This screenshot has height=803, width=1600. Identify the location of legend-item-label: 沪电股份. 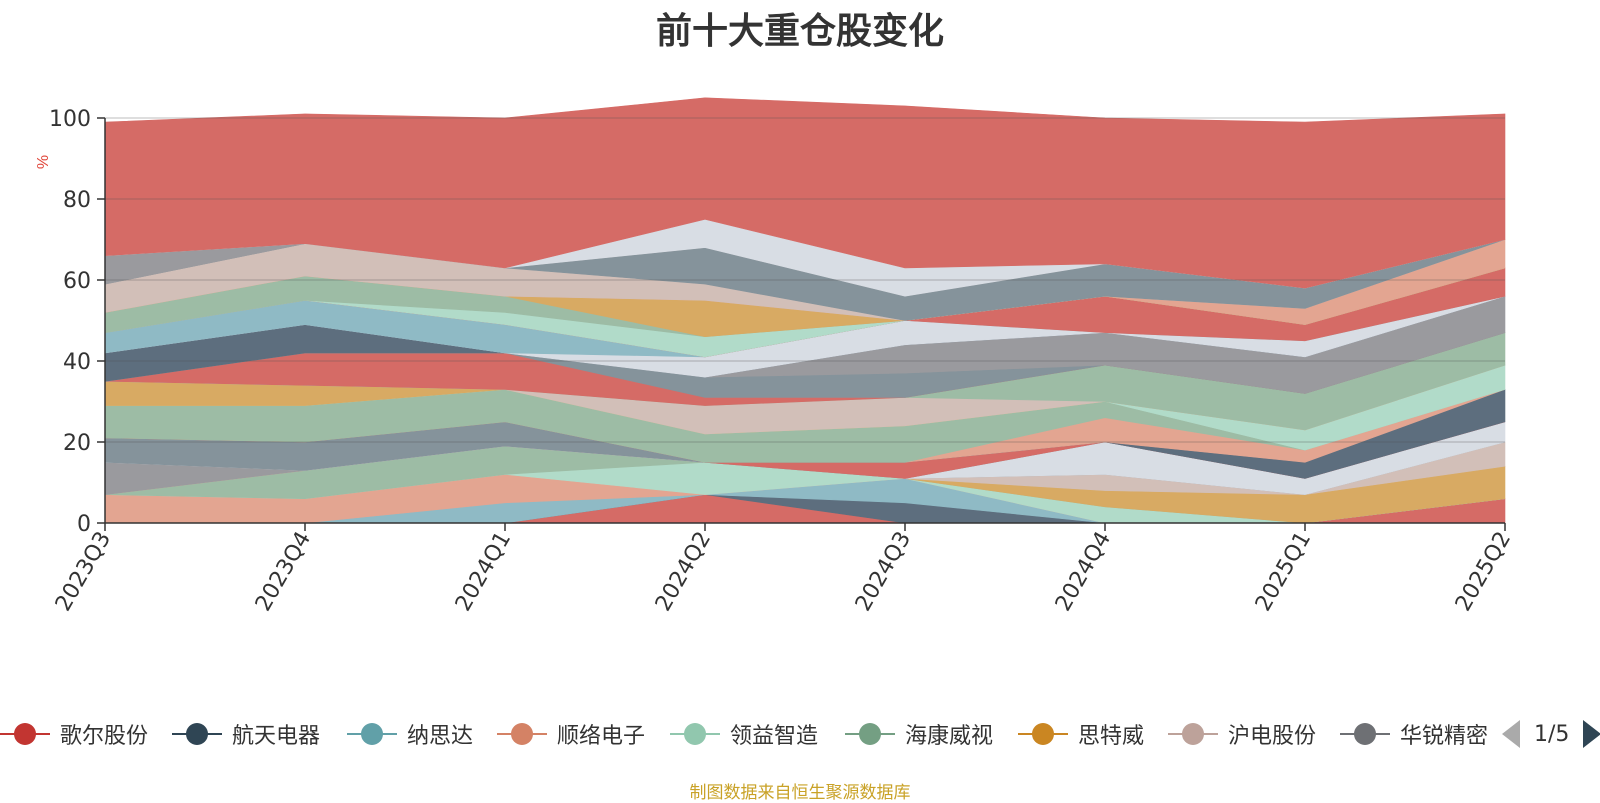
(1272, 736).